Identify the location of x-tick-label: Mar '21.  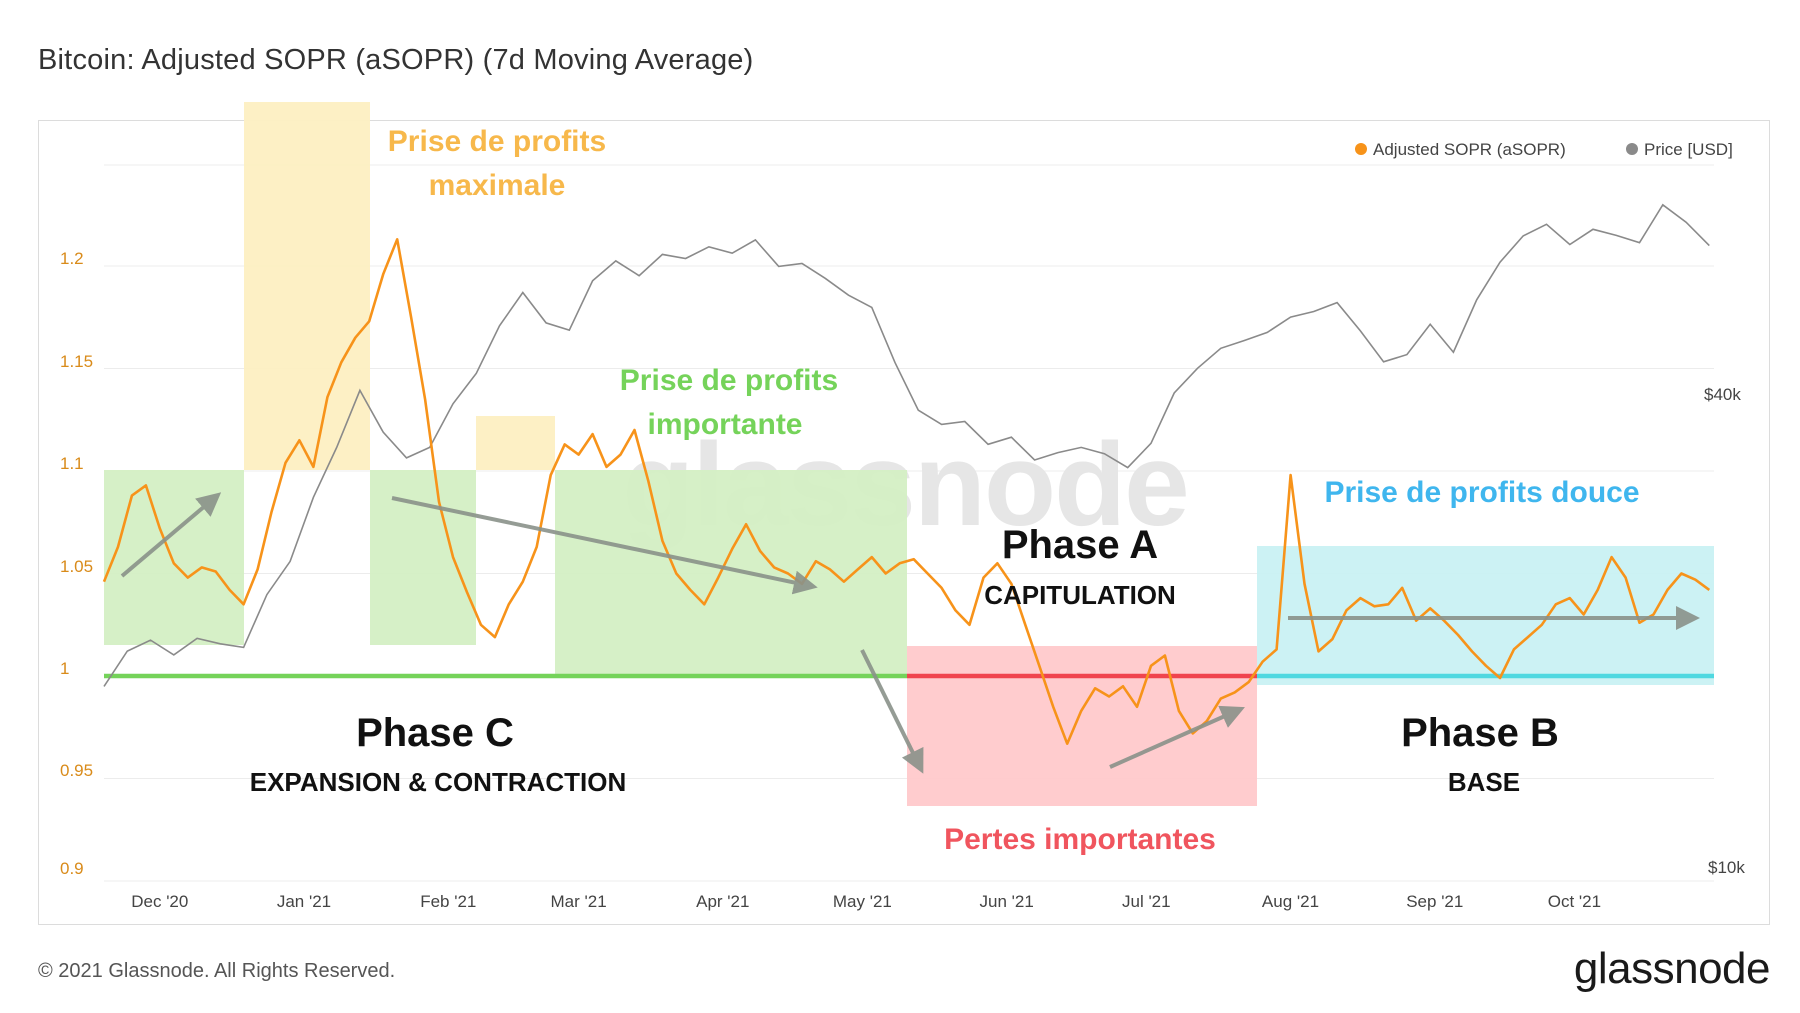
(579, 901).